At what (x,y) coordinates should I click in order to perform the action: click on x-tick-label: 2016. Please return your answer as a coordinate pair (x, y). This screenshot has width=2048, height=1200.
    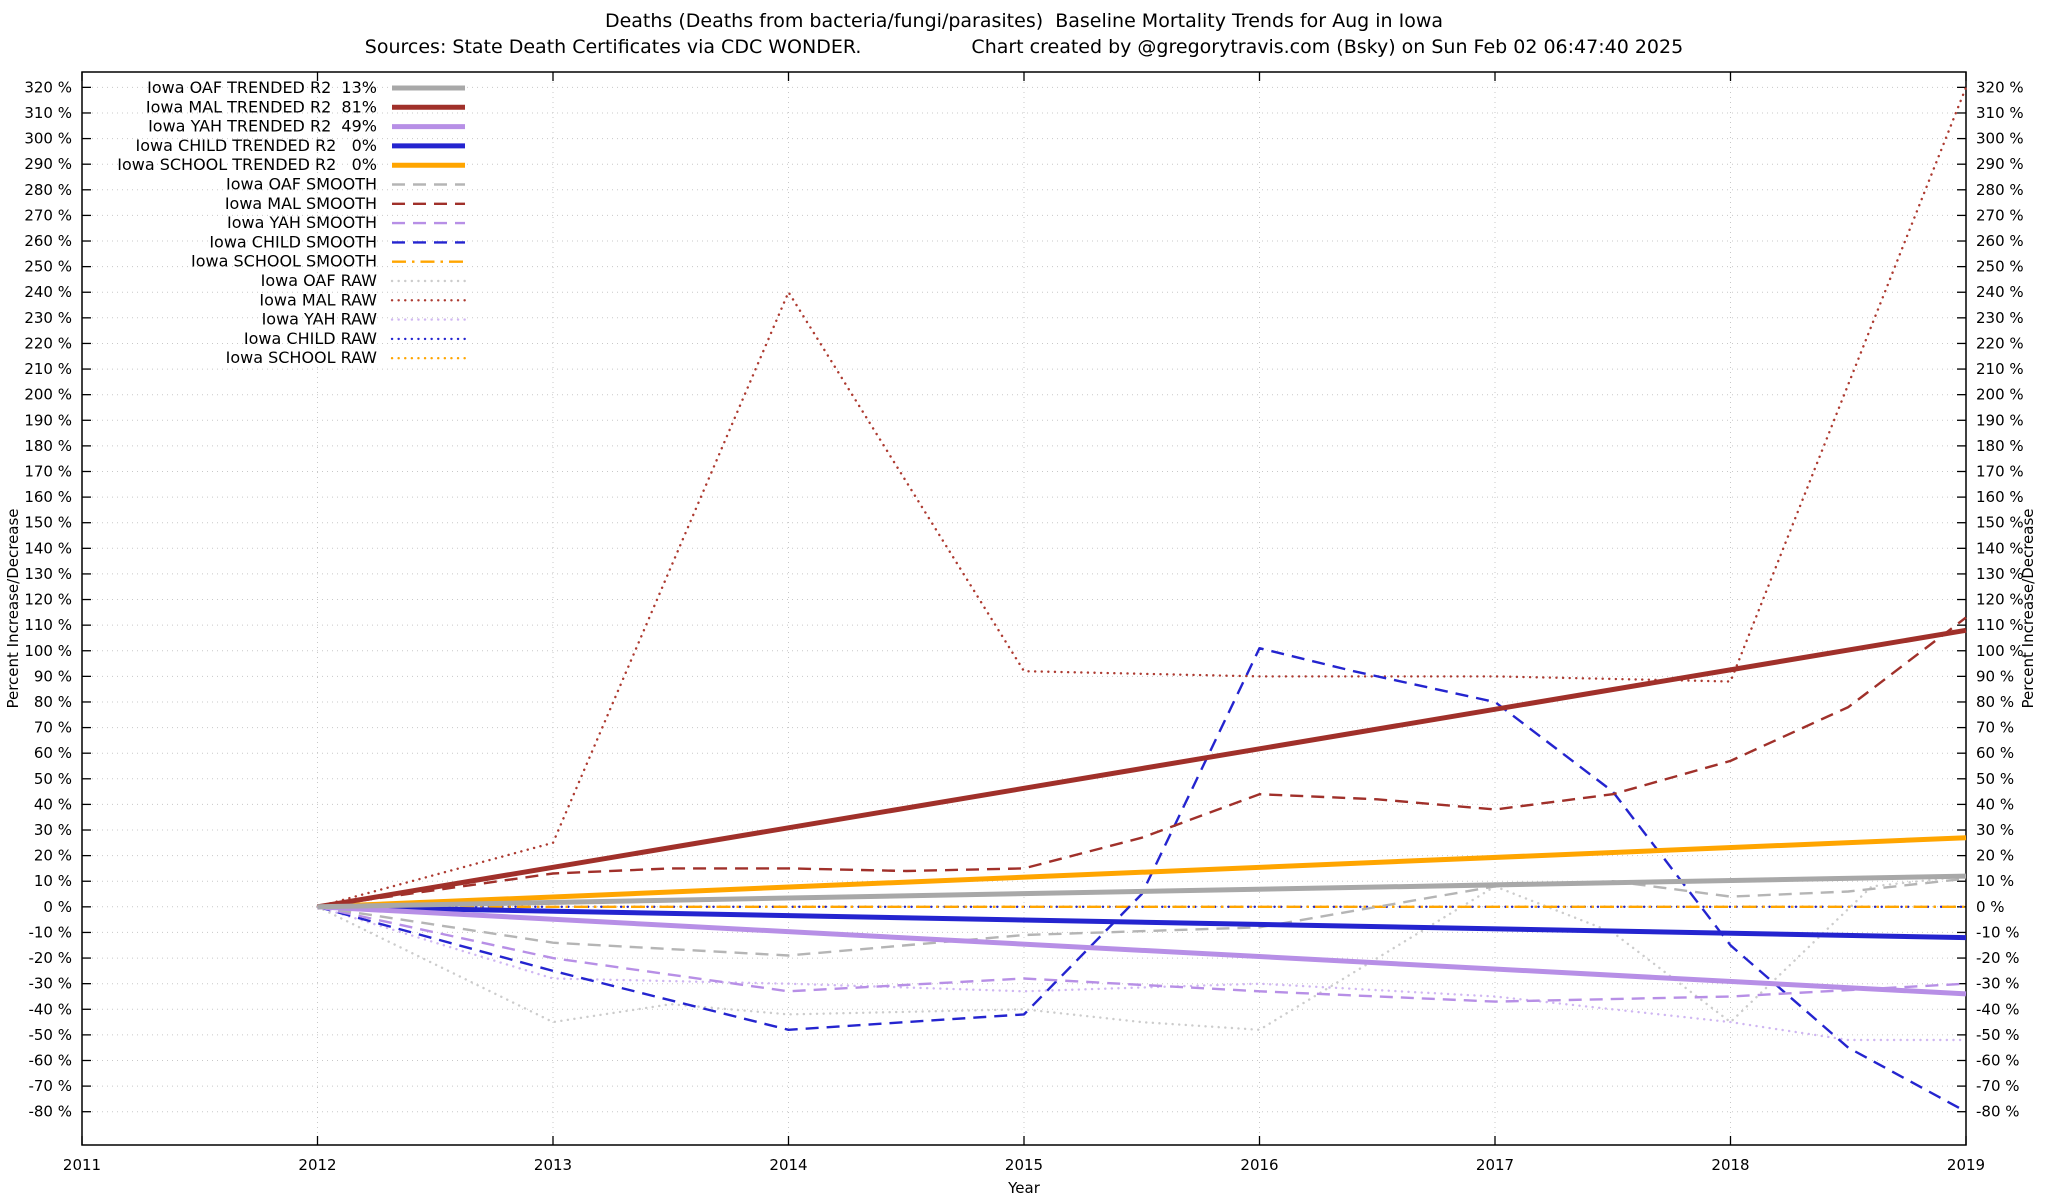
    Looking at the image, I should click on (1259, 1165).